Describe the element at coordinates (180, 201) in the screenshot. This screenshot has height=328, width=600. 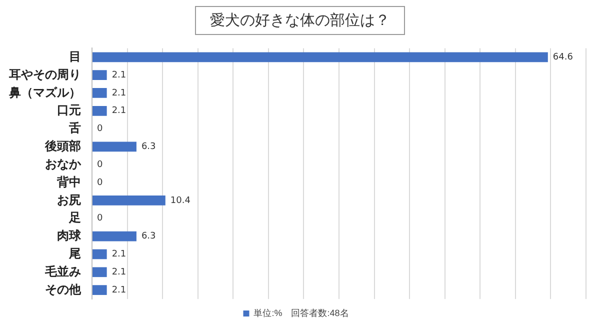
I see `data-label: 10.4` at that location.